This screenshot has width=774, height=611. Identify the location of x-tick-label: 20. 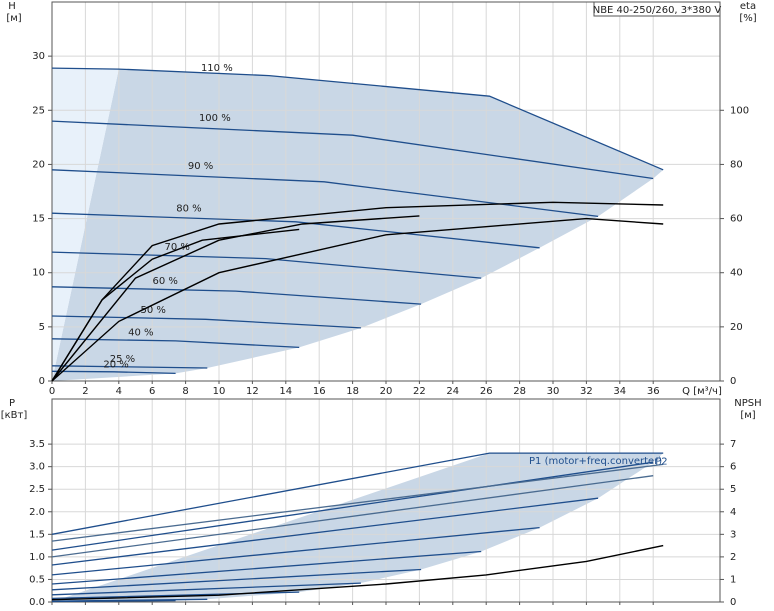
(386, 391).